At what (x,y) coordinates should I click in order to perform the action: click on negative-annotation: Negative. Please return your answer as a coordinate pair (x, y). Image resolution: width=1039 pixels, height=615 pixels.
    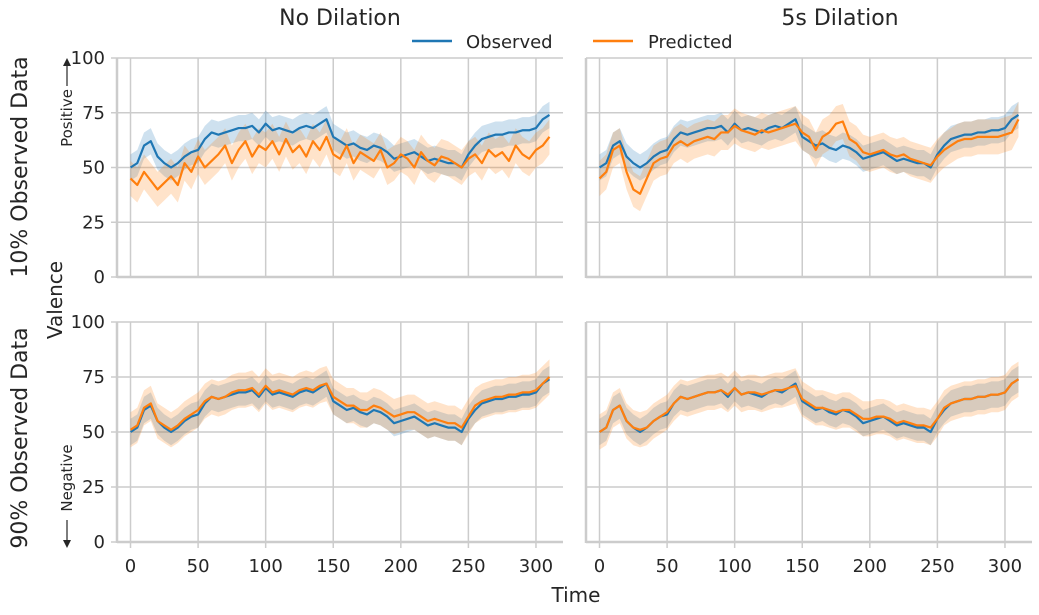
    Looking at the image, I should click on (67, 496).